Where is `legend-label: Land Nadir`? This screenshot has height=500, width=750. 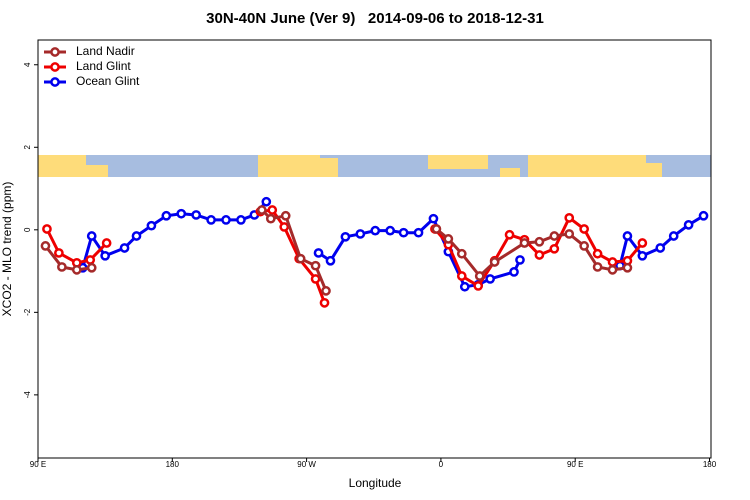
legend-label: Land Nadir is located at coordinates (105, 51).